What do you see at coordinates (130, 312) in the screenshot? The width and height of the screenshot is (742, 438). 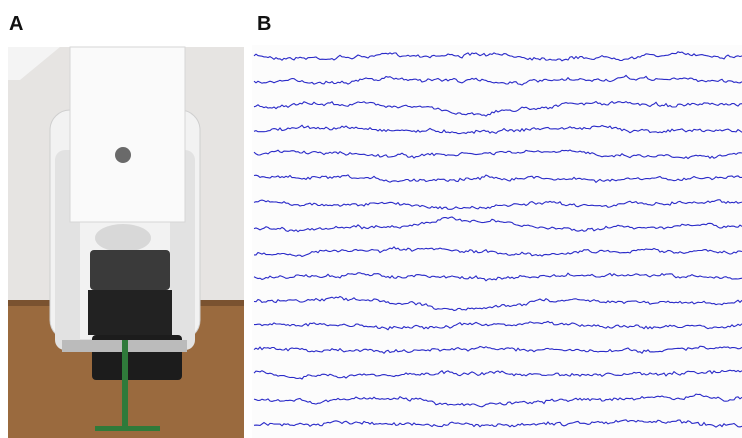 I see `chair-seat` at bounding box center [130, 312].